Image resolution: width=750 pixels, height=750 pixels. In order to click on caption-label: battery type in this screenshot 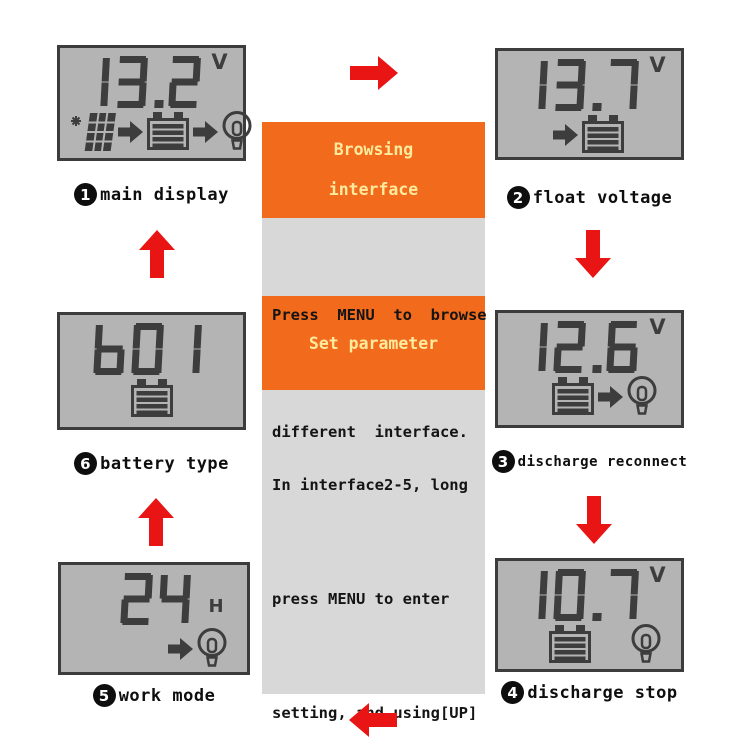, I will do `click(164, 463)`.